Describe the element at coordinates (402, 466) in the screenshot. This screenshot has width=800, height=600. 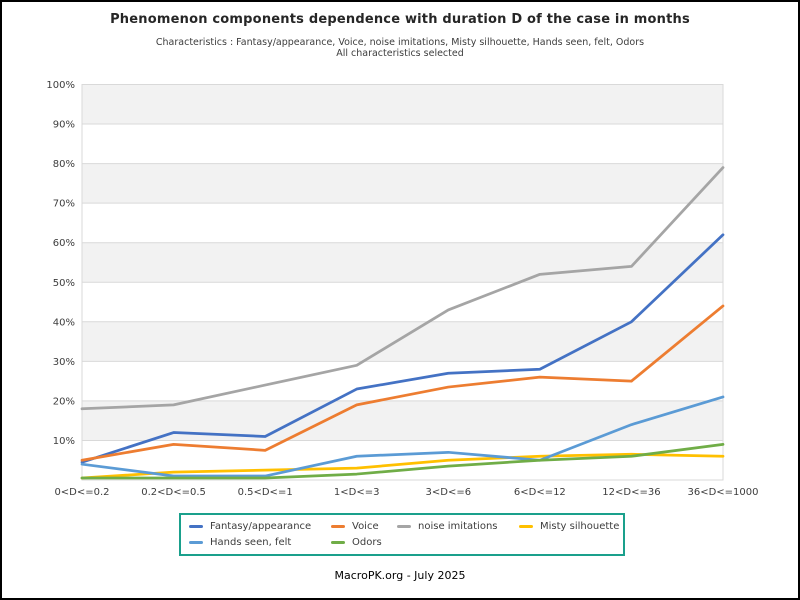
I see `series-line-misty-silhouette` at that location.